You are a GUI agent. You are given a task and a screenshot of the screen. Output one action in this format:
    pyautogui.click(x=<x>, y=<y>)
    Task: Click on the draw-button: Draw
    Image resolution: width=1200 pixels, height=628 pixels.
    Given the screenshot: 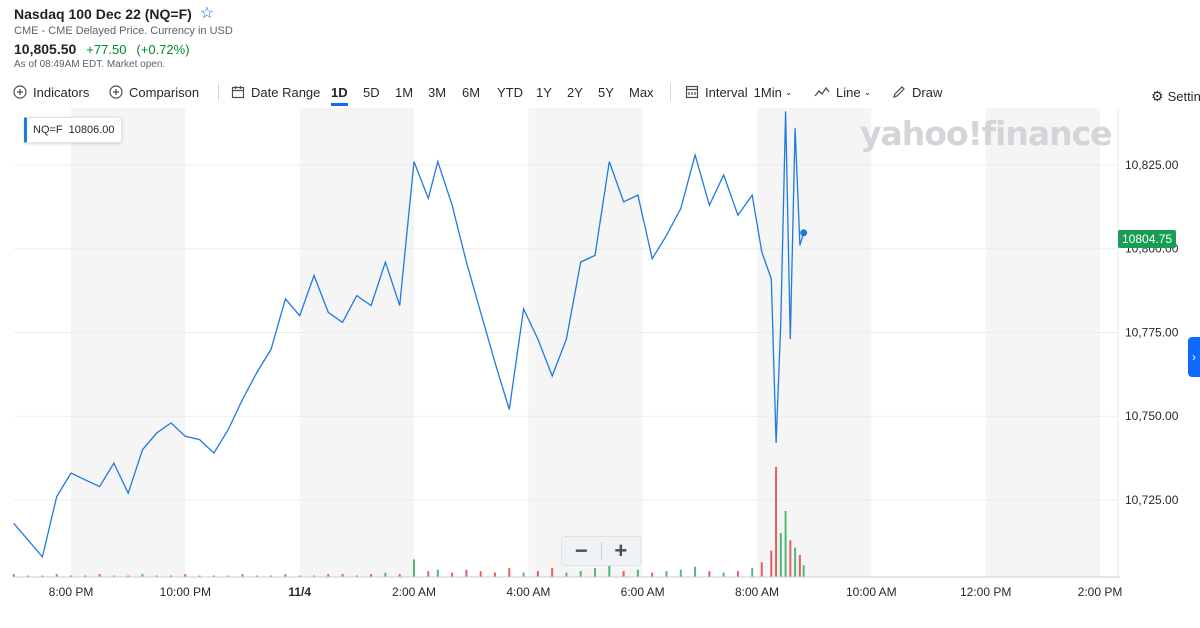 What is the action you would take?
    pyautogui.click(x=917, y=92)
    